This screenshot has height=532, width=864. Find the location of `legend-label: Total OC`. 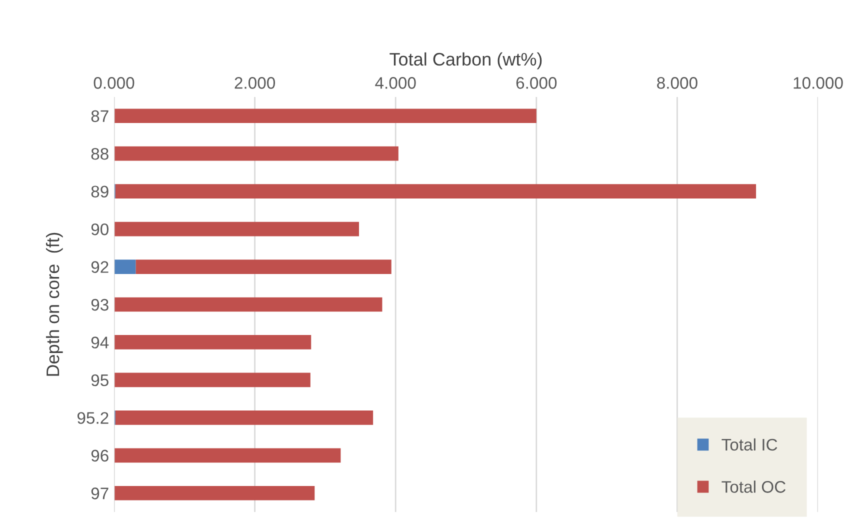

legend-label: Total OC is located at coordinates (754, 486).